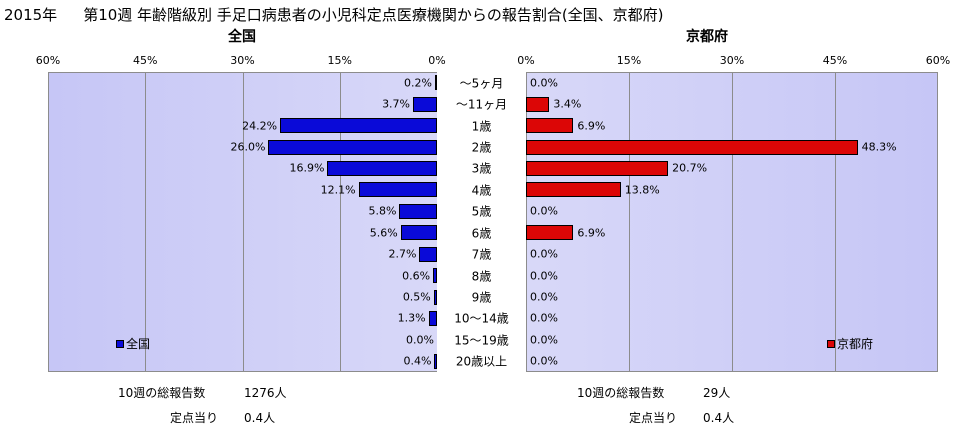  I want to click on category-label: 7歳, so click(481, 254).